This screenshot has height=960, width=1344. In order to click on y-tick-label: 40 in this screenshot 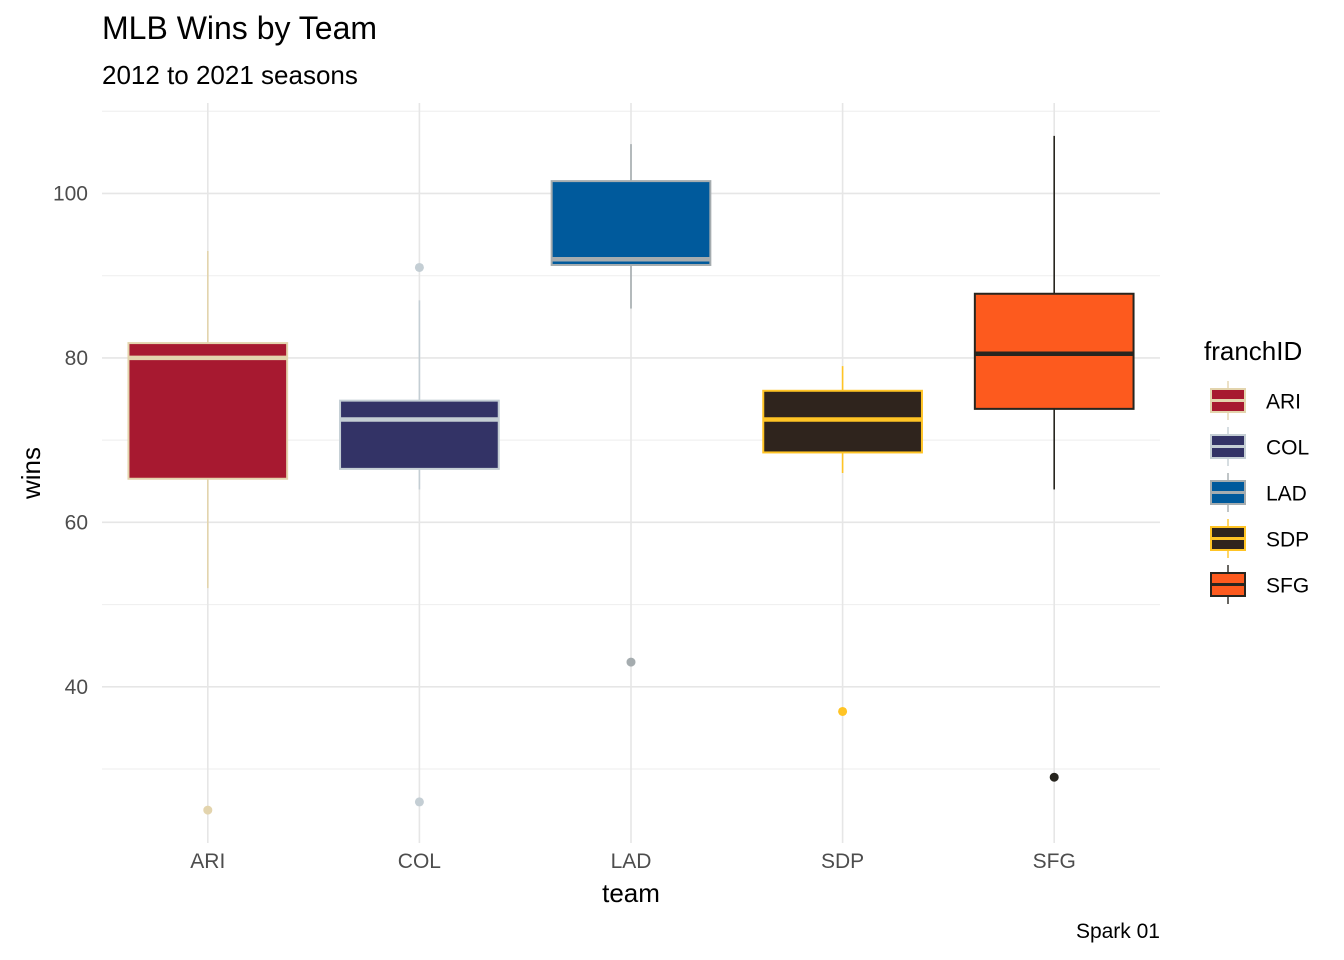, I will do `click(76, 687)`.